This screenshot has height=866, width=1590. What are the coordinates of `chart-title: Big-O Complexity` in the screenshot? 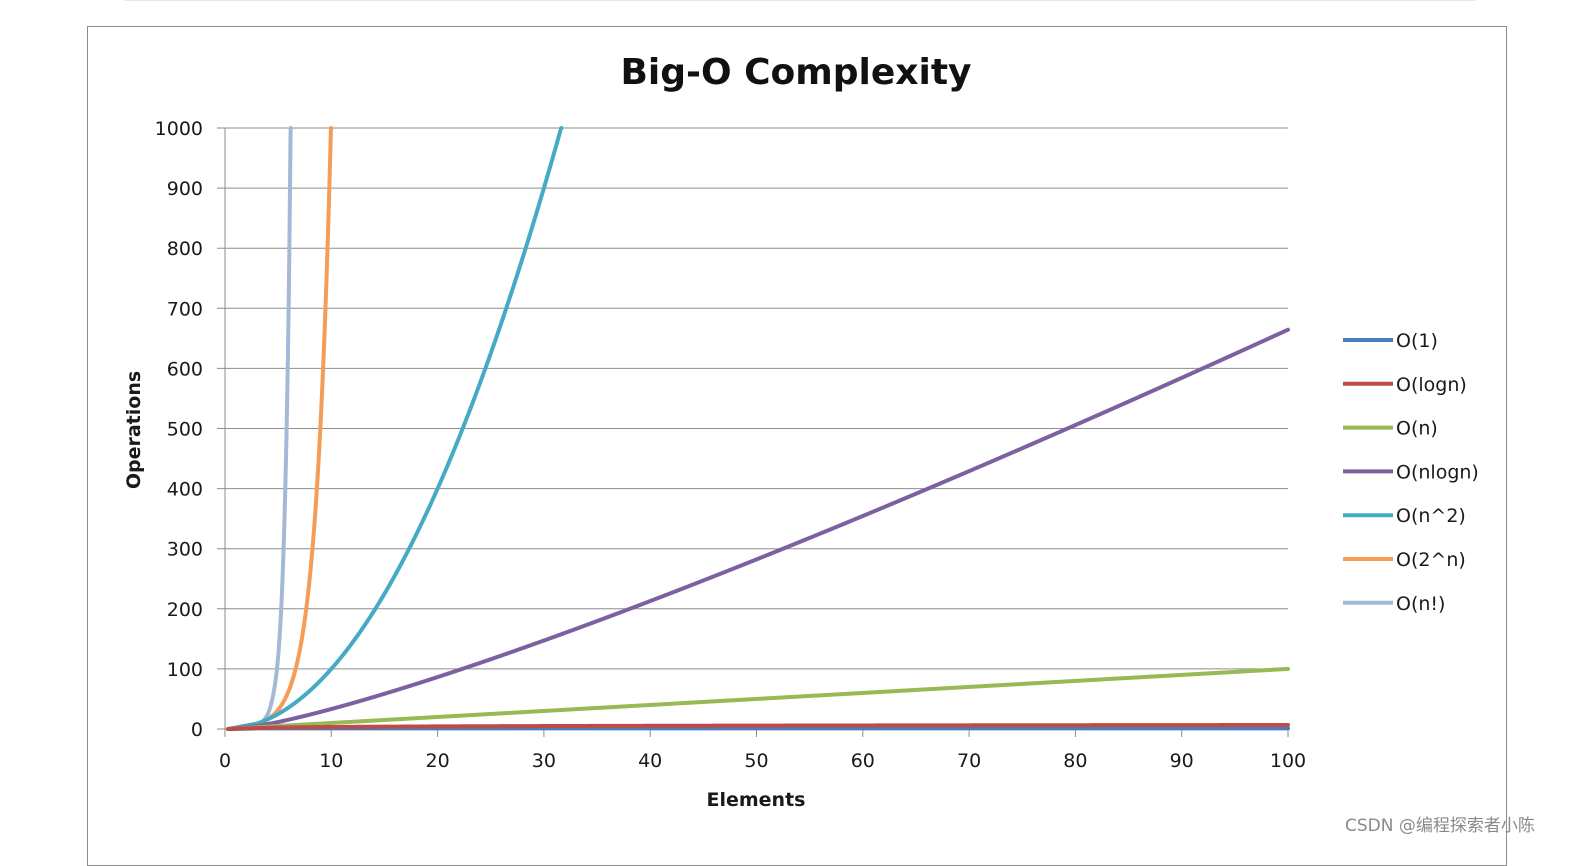 It's located at (795, 72).